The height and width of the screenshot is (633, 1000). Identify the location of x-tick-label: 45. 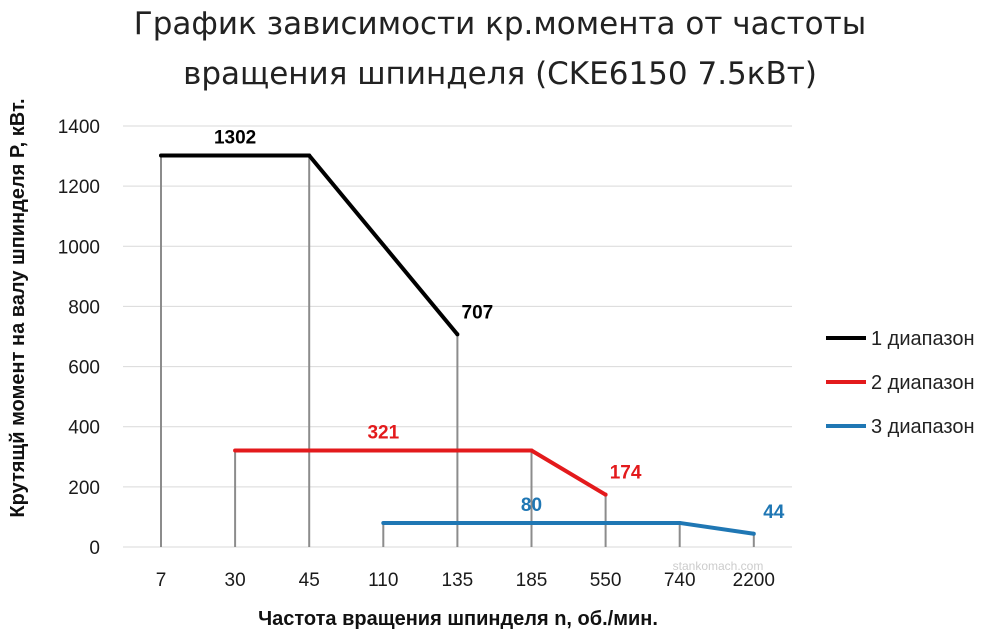
(309, 580).